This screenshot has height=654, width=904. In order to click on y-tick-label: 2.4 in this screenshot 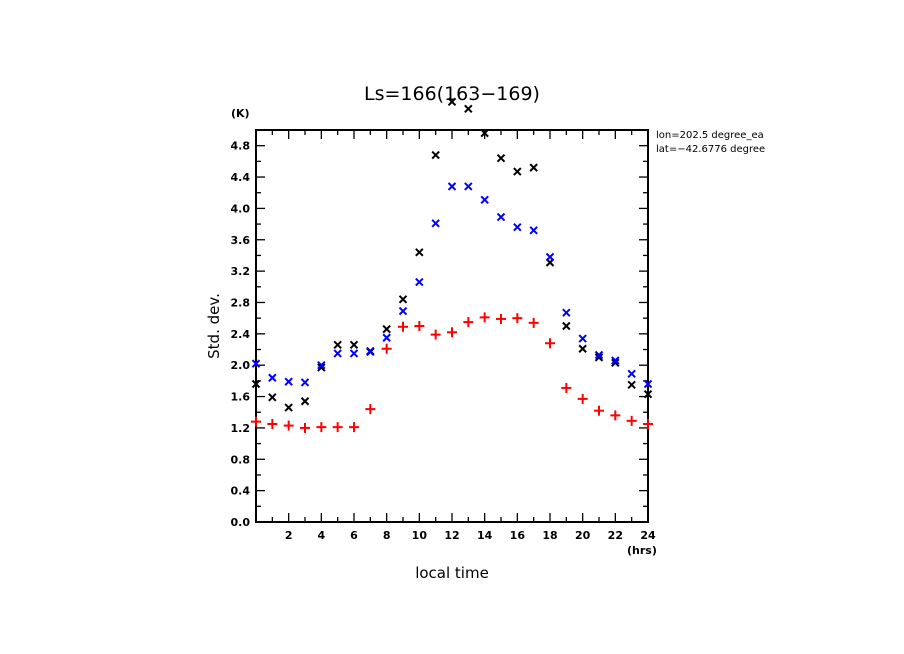, I will do `click(241, 334)`.